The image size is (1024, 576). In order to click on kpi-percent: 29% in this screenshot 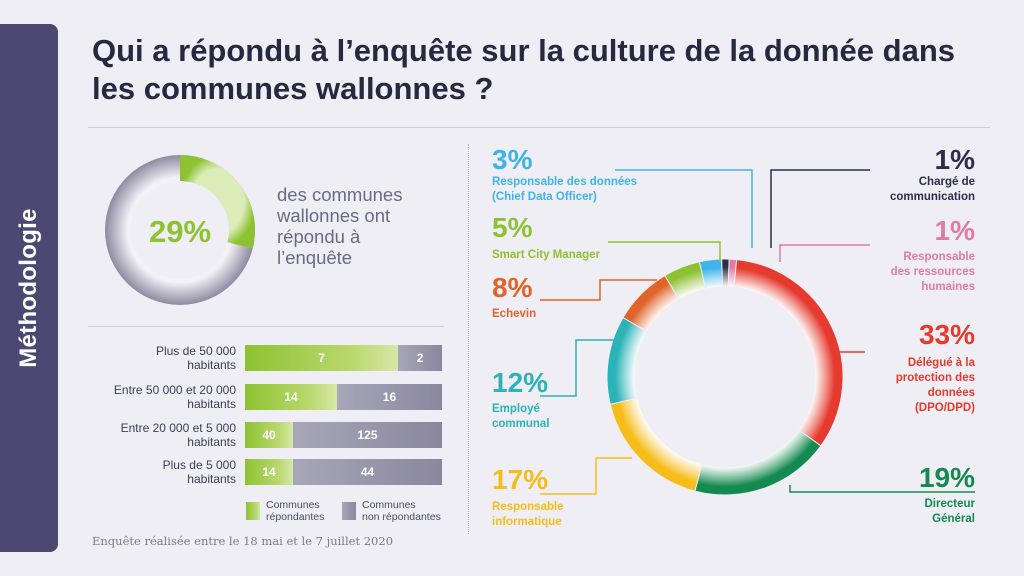, I will do `click(180, 231)`.